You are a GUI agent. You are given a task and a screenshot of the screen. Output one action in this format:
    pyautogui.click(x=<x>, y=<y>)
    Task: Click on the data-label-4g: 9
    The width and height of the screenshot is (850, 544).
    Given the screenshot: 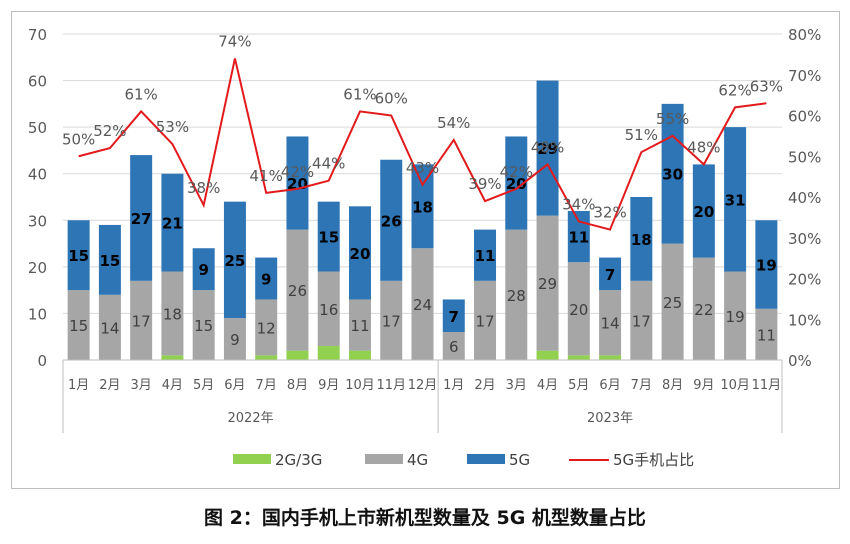 What is the action you would take?
    pyautogui.click(x=235, y=340)
    